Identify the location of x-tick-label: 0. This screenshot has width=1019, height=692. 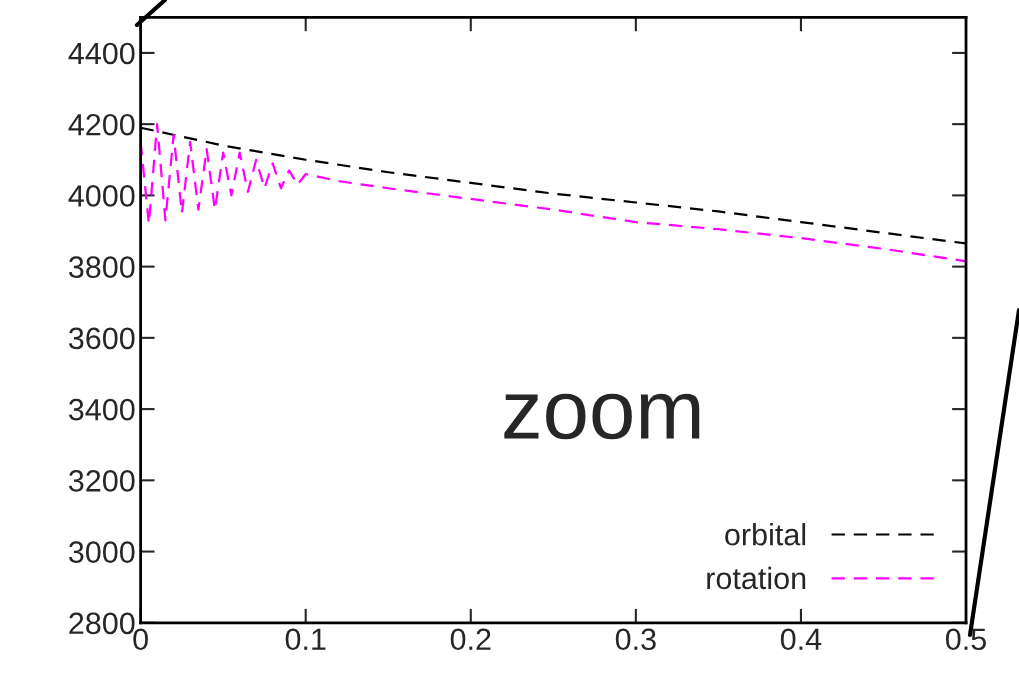
(140, 639).